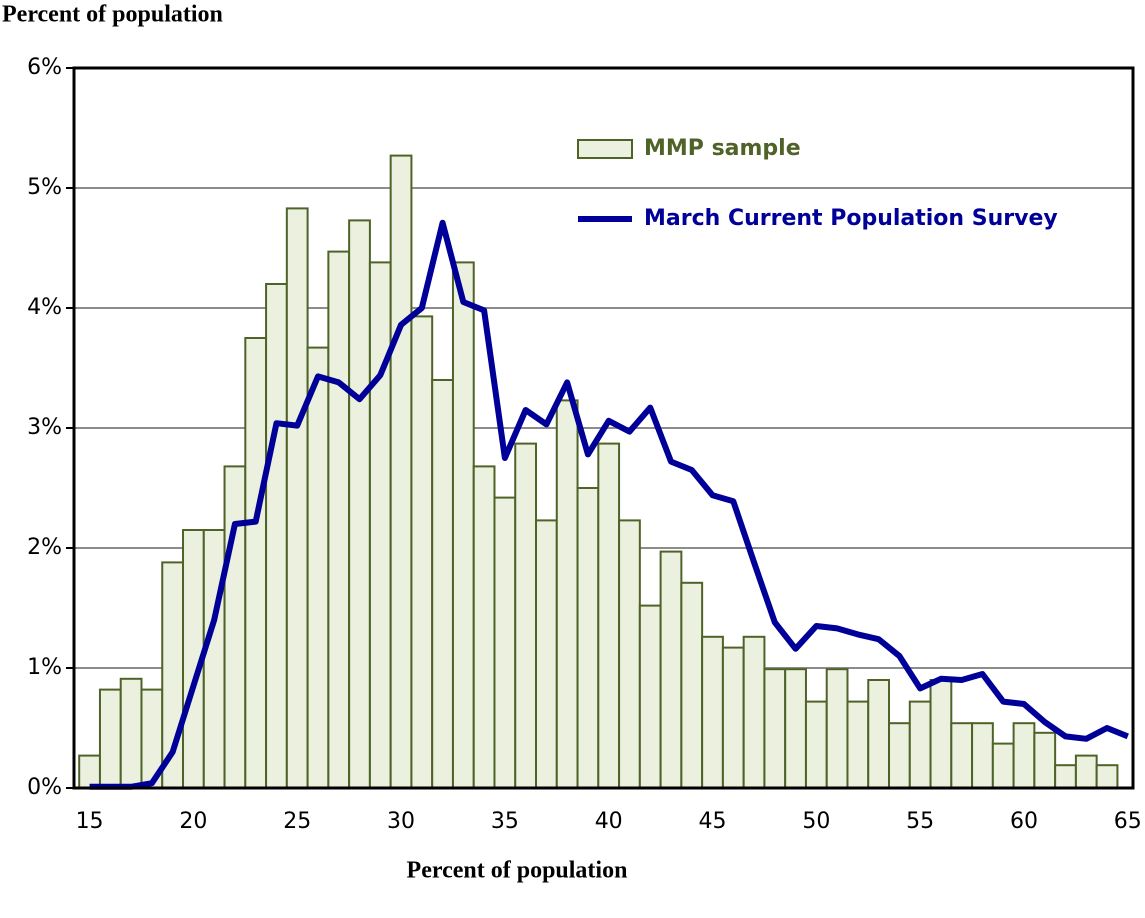 This screenshot has height=918, width=1145. I want to click on y-axis-title: Percent of population, so click(112, 15).